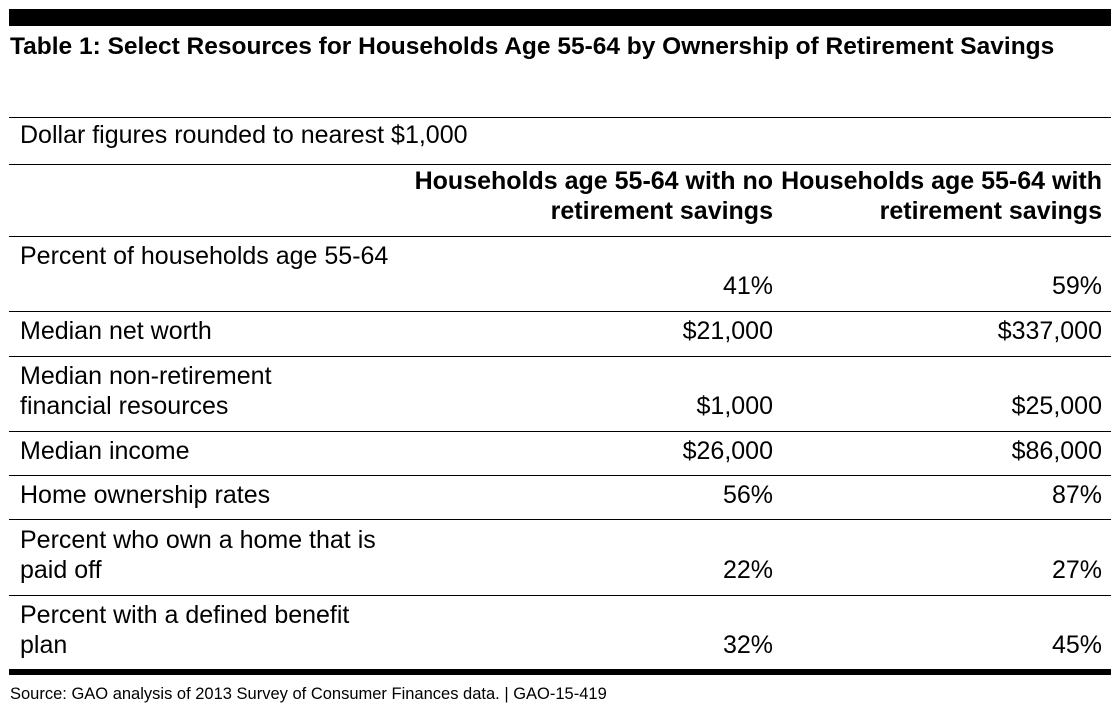  What do you see at coordinates (747, 570) in the screenshot?
I see `row-value-no-savings: 22%` at bounding box center [747, 570].